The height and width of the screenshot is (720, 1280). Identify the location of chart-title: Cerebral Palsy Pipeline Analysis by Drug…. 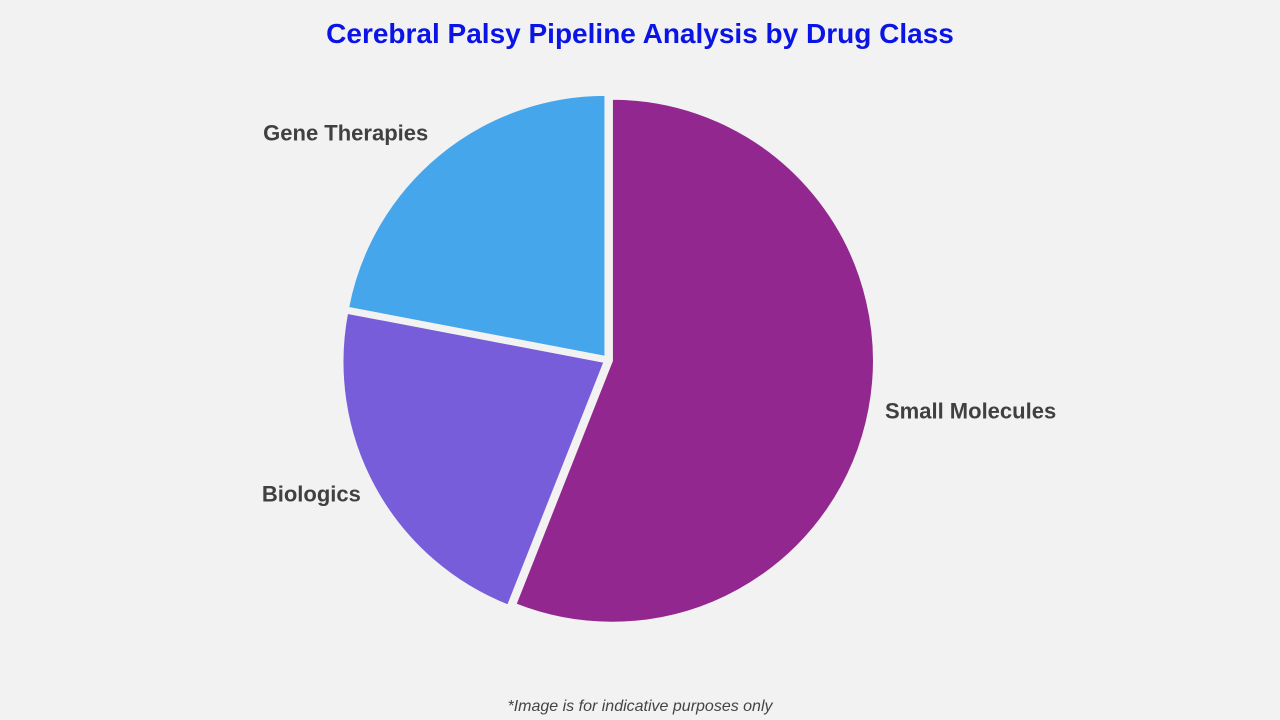
(640, 33).